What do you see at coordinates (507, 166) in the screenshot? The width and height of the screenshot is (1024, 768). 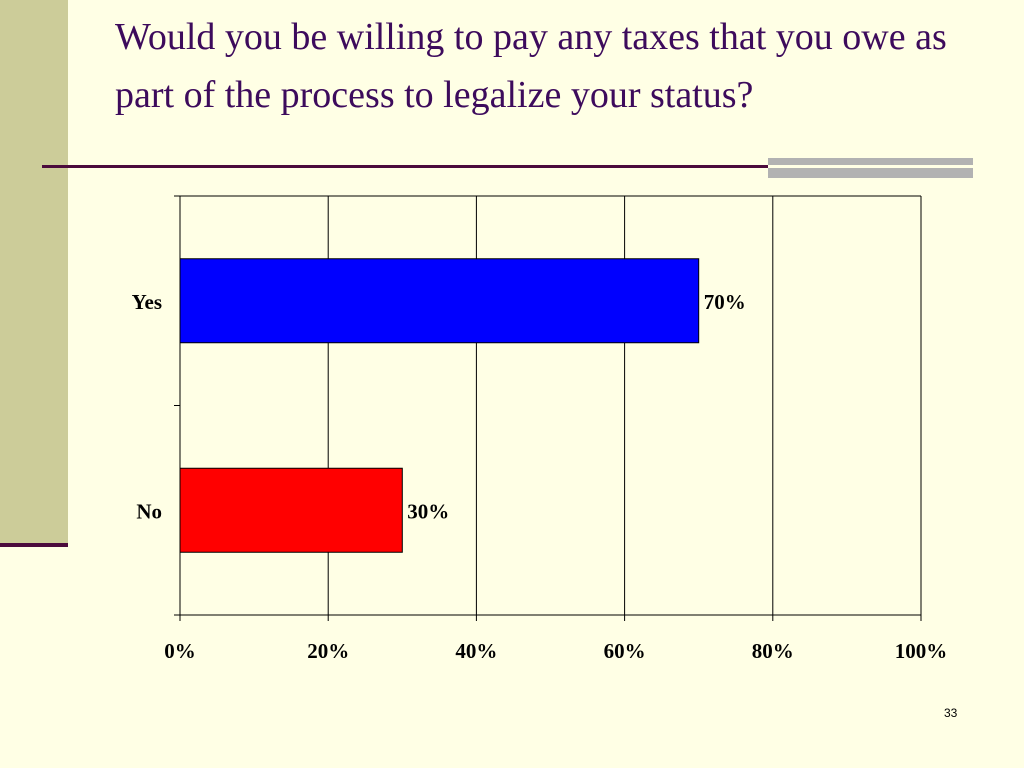 I see `title-divider-line` at bounding box center [507, 166].